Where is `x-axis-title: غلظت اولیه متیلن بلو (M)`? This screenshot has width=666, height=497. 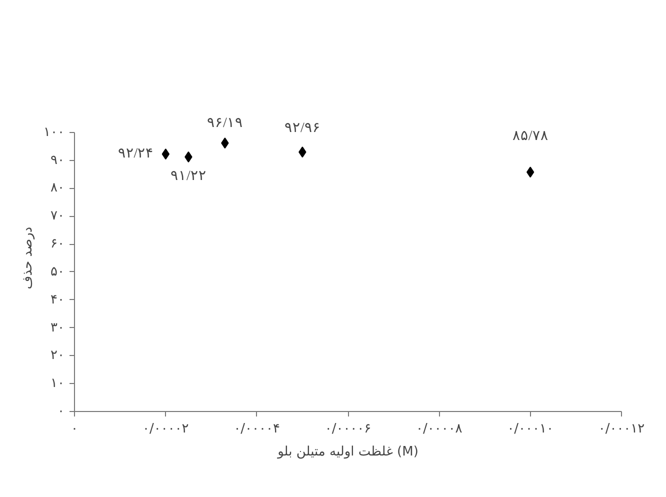
x-axis-title: غلظت اولیه متیلن بلو (M) is located at coordinates (347, 452).